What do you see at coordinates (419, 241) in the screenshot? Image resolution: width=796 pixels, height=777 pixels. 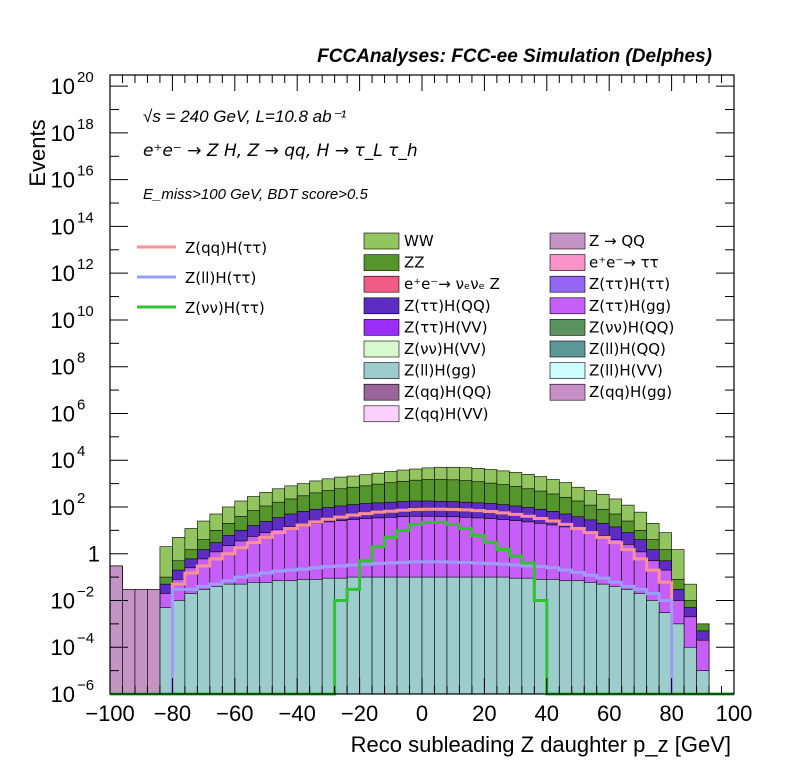 I see `legend-label: WW` at bounding box center [419, 241].